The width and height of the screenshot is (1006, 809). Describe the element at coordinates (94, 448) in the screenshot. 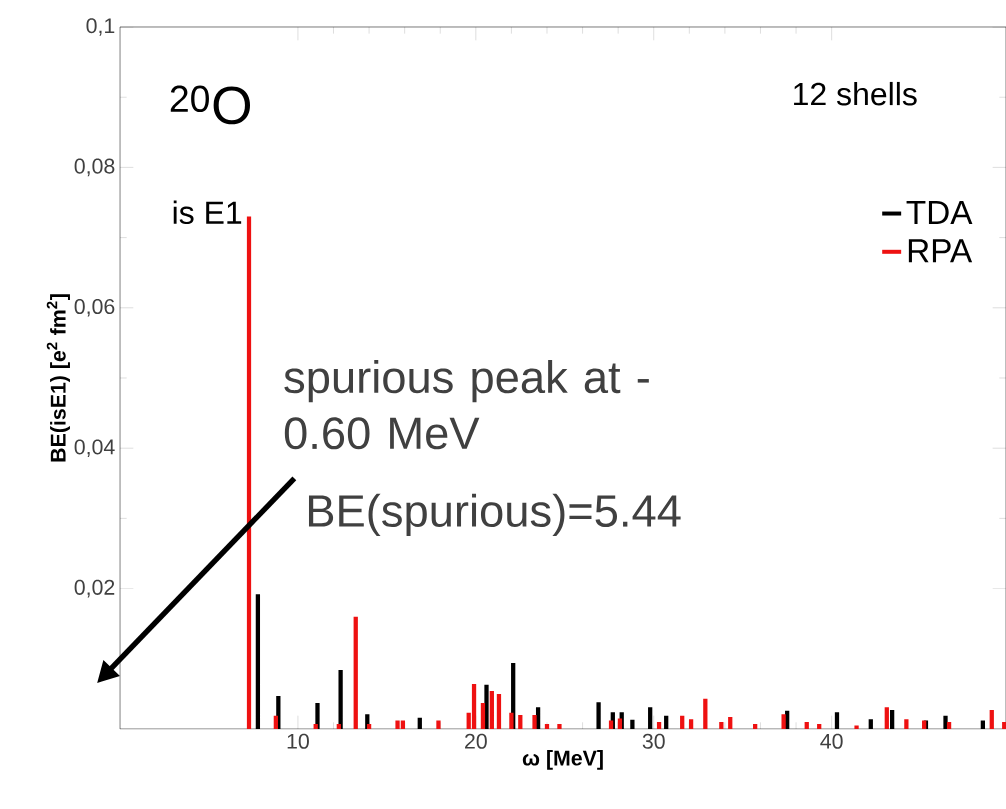

I see `y-tick-label: 0,04` at that location.